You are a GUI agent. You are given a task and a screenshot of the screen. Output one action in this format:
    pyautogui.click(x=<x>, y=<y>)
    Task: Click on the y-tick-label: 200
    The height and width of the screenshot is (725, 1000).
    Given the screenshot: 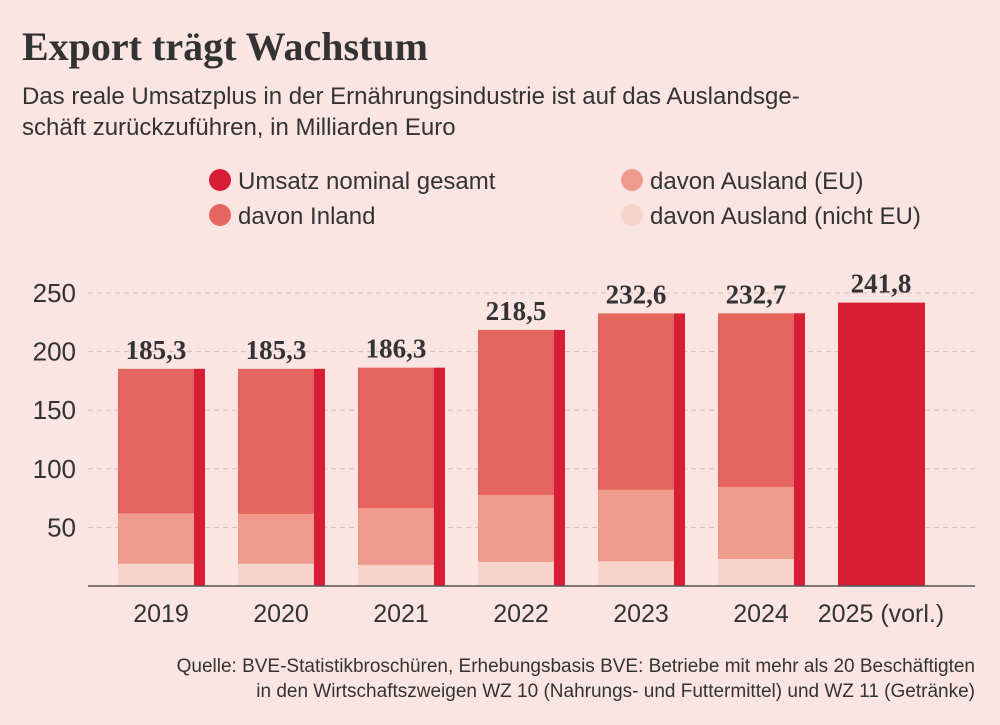 What is the action you would take?
    pyautogui.click(x=54, y=352)
    